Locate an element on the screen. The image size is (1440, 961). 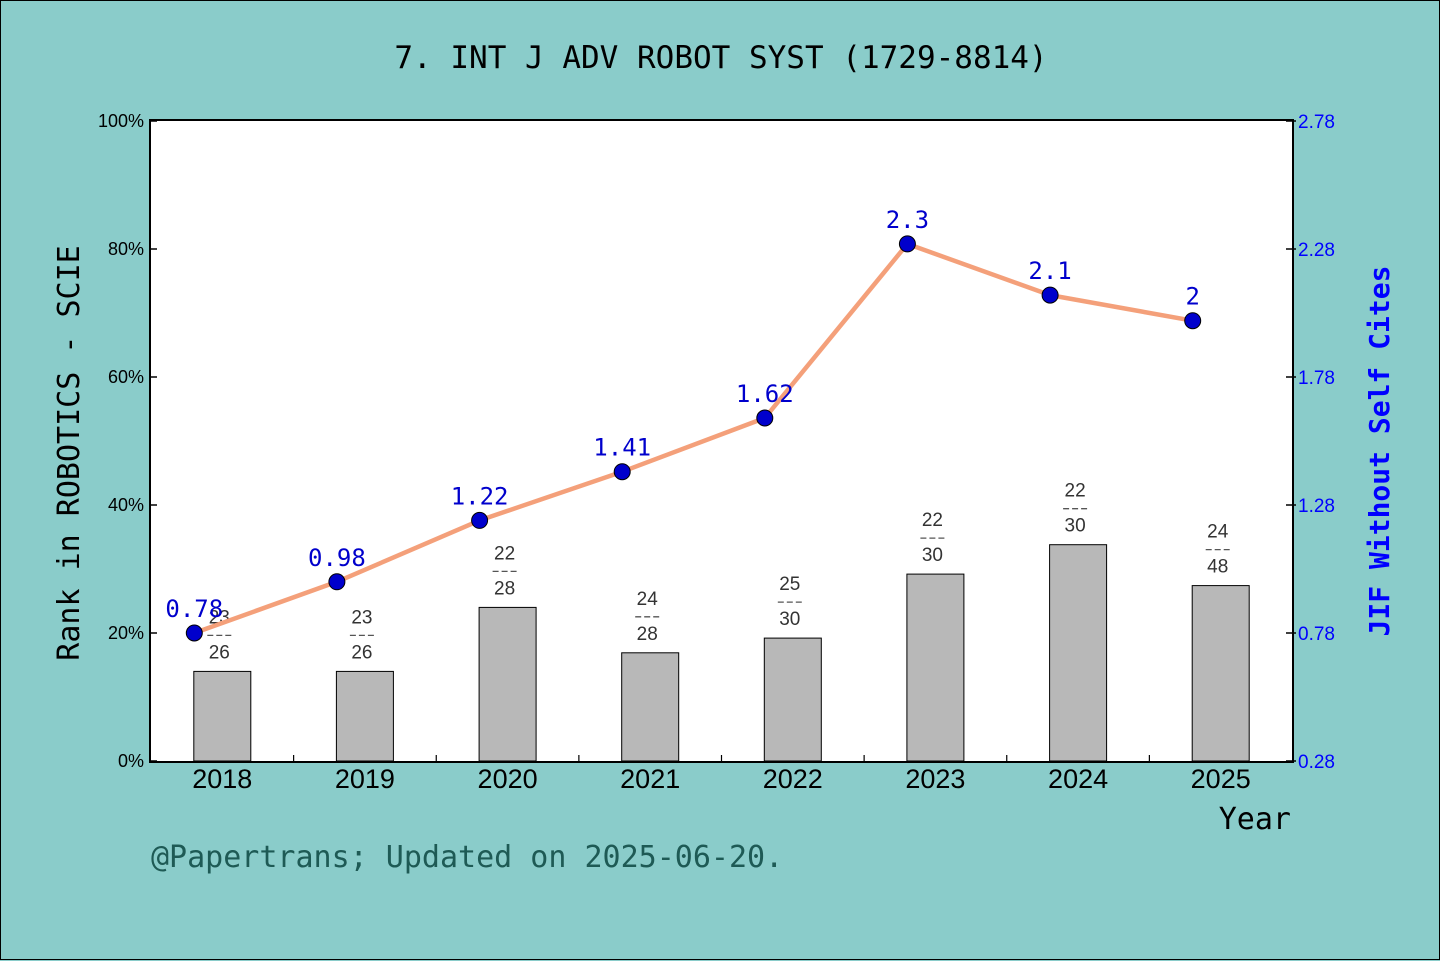
bar-2021 is located at coordinates (650, 707).